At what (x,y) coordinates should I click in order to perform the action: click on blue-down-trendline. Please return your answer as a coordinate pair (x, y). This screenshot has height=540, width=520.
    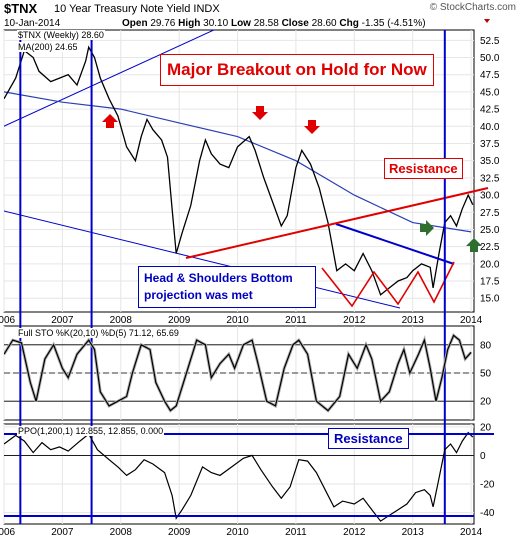
    Looking at the image, I should click on (395, 244).